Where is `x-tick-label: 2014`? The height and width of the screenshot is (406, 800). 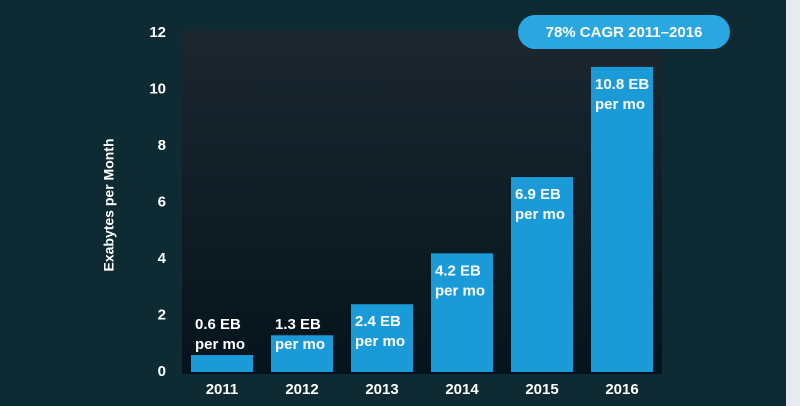 x-tick-label: 2014 is located at coordinates (462, 389).